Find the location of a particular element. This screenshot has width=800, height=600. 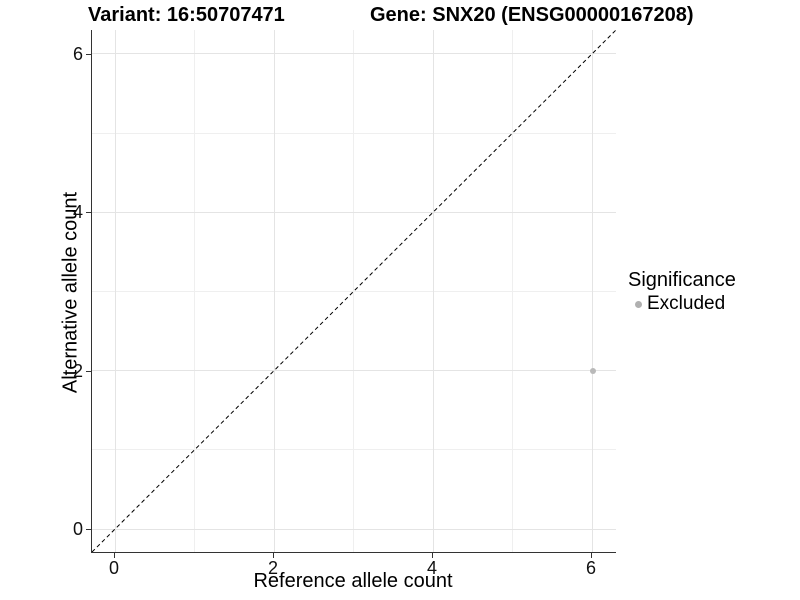

plot-title-gene: Gene: SNX20 (ENSG00000167208) is located at coordinates (532, 15).